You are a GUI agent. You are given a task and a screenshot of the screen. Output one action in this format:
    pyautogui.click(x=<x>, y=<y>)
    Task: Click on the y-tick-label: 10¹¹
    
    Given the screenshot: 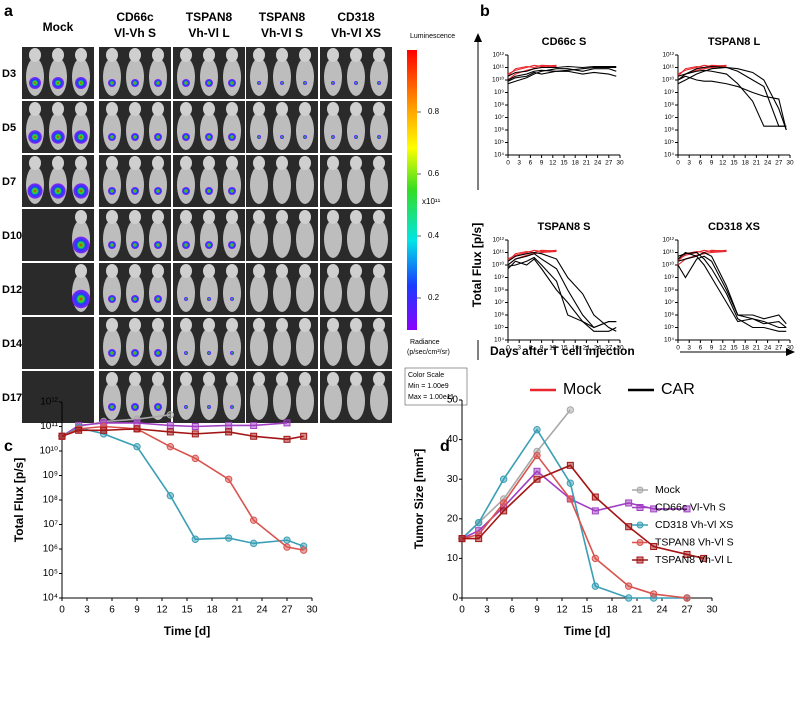 What is the action you would take?
    pyautogui.click(x=668, y=67)
    